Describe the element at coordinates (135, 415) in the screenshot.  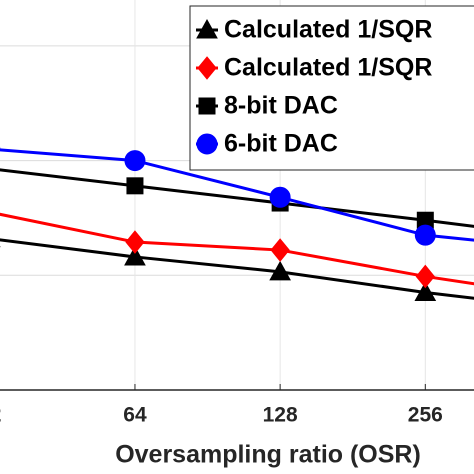
I see `x-tick-label: 64` at that location.